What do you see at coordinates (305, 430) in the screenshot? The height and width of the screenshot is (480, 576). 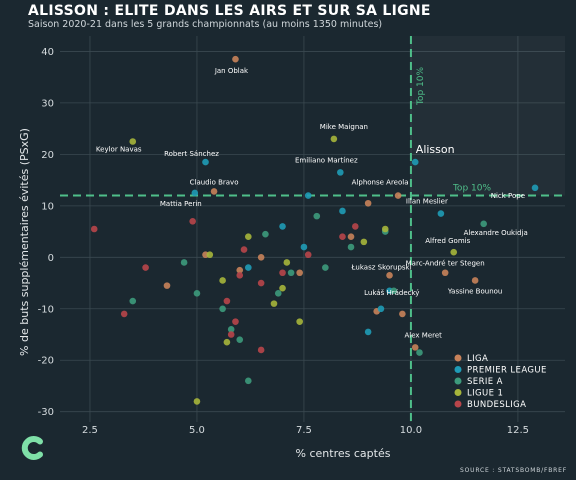 I see `x-axis-ticks: 2.5 5.0 7.5 10.0 12.5` at bounding box center [305, 430].